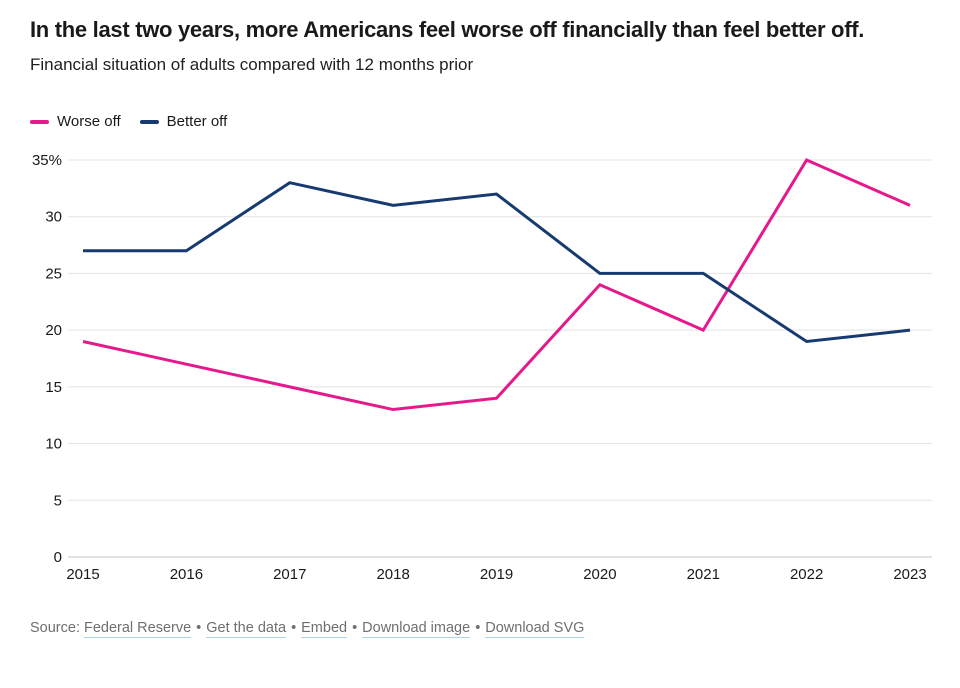 This screenshot has height=688, width=960. I want to click on footer-link-get-the-data: Get the data, so click(246, 629).